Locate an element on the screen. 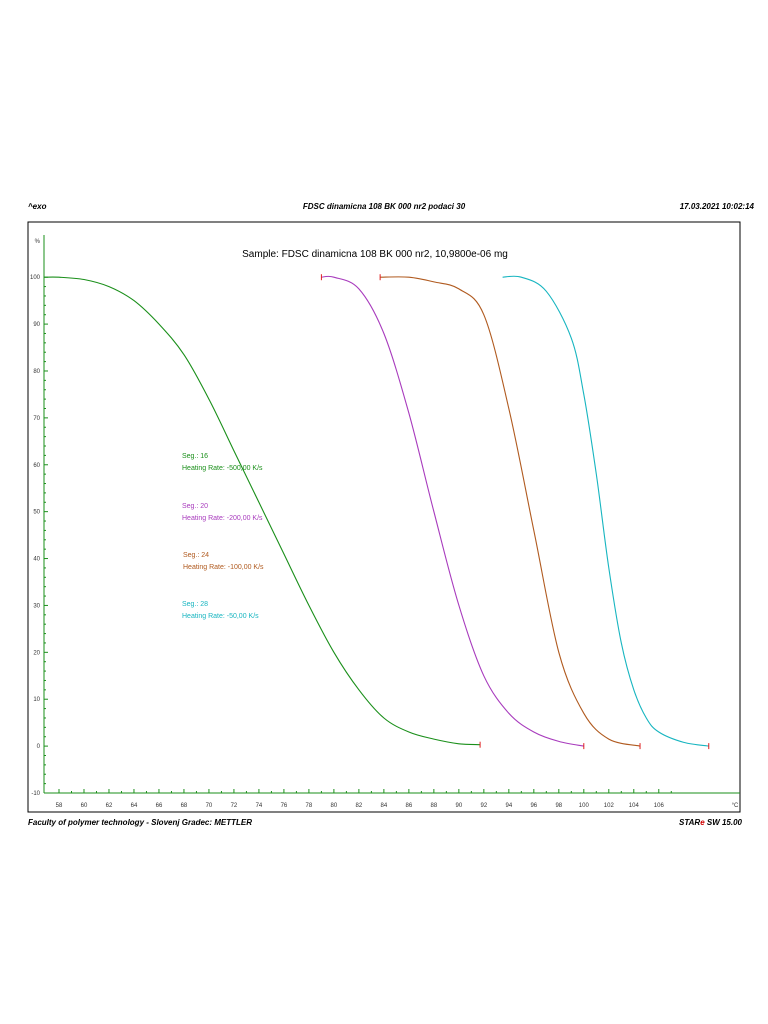 The height and width of the screenshot is (1024, 768). y-tick-label: 30 is located at coordinates (36, 606).